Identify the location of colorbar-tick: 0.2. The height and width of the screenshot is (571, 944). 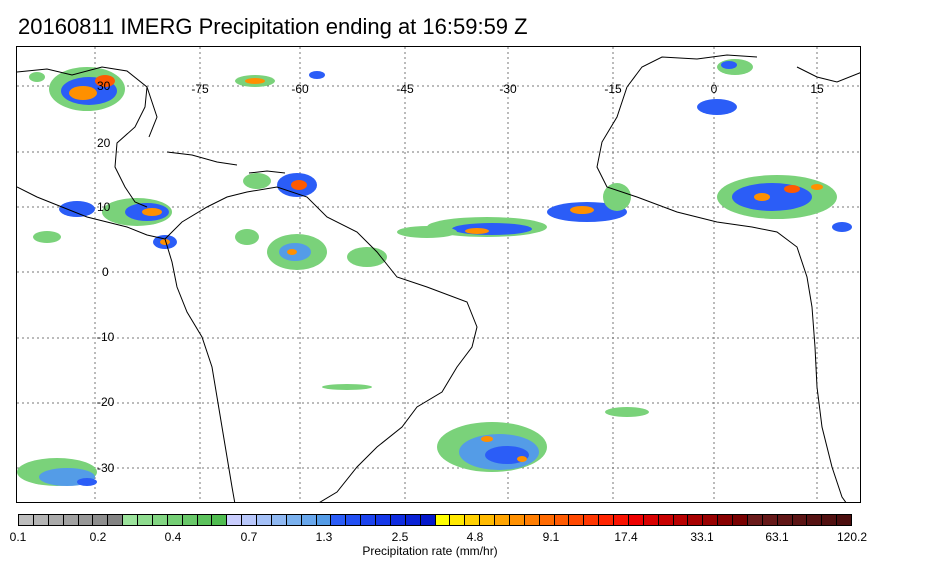
(98, 537).